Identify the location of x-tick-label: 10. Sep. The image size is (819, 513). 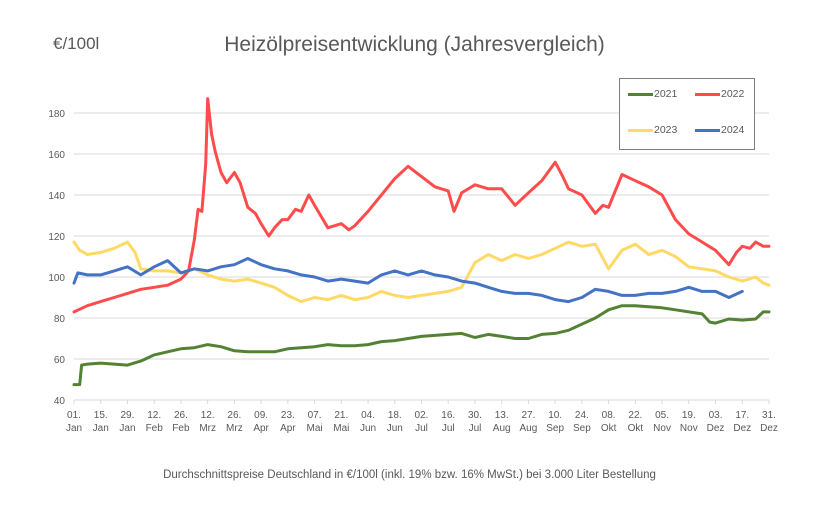
(555, 422).